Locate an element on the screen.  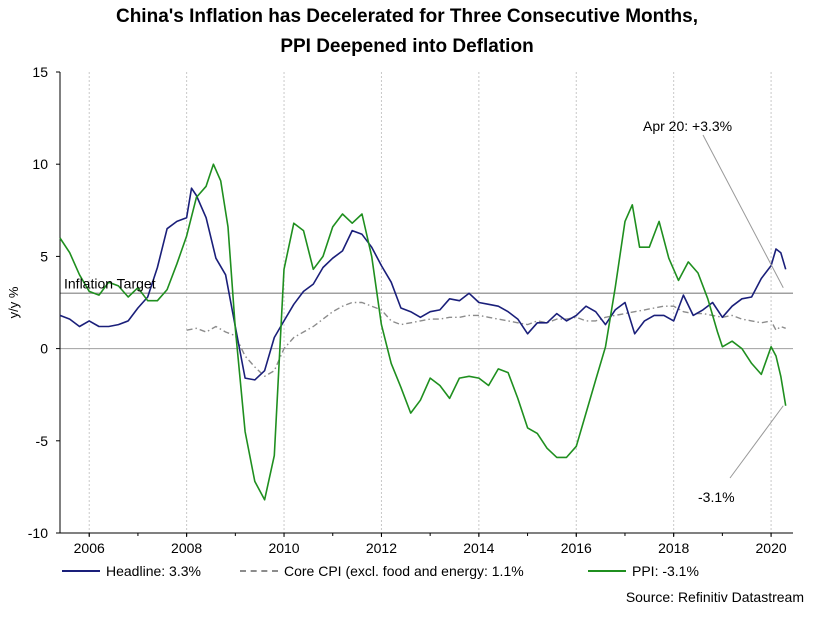
legend-swatch-ppi is located at coordinates (607, 571).